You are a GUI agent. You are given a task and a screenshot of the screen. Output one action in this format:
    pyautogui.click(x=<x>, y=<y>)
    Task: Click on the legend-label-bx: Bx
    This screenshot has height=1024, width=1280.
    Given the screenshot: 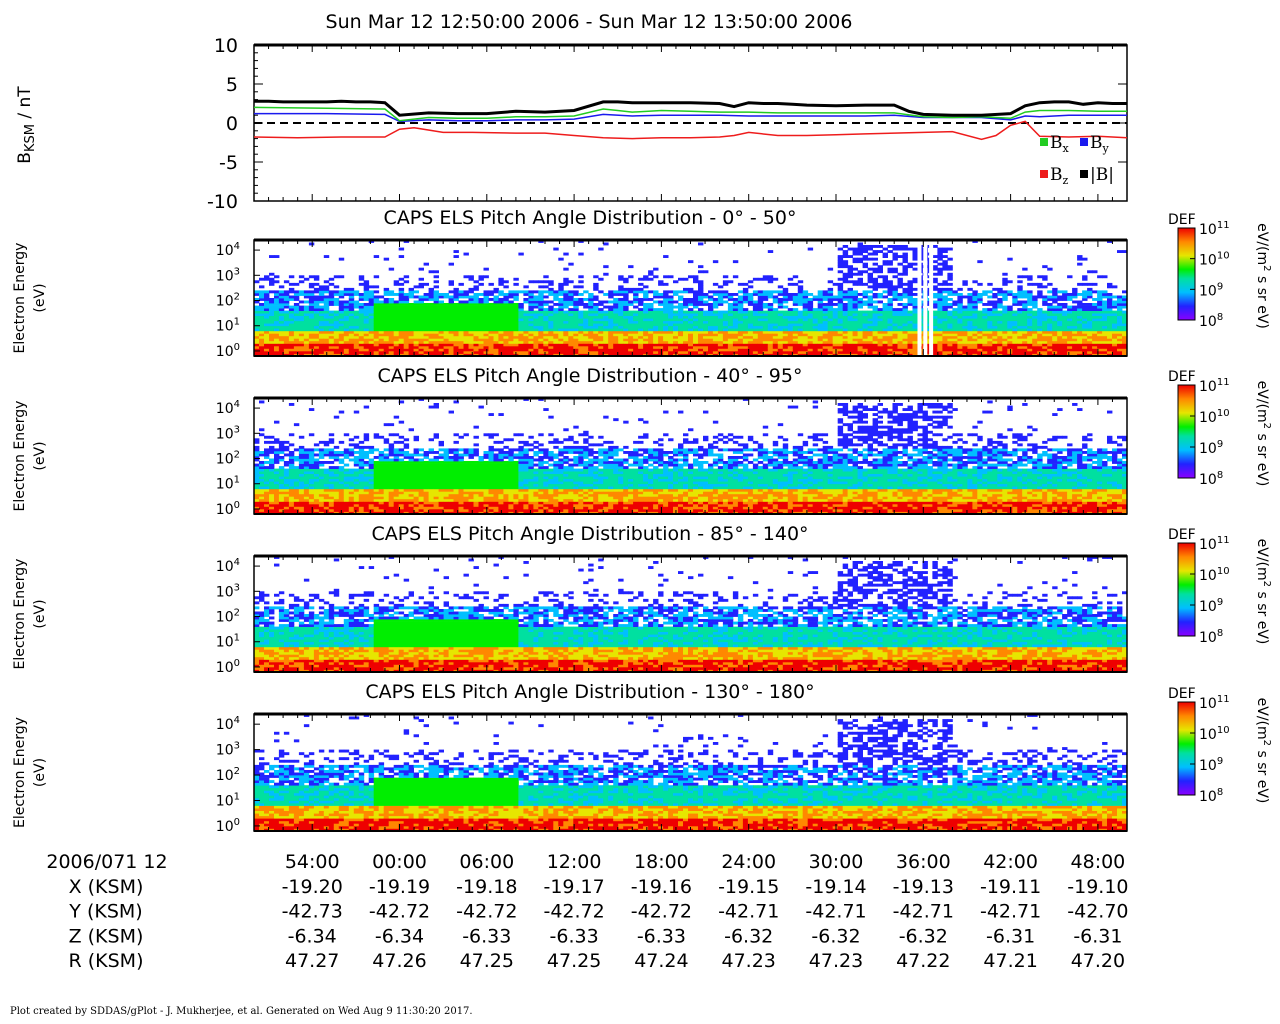 What is the action you would take?
    pyautogui.click(x=1060, y=144)
    